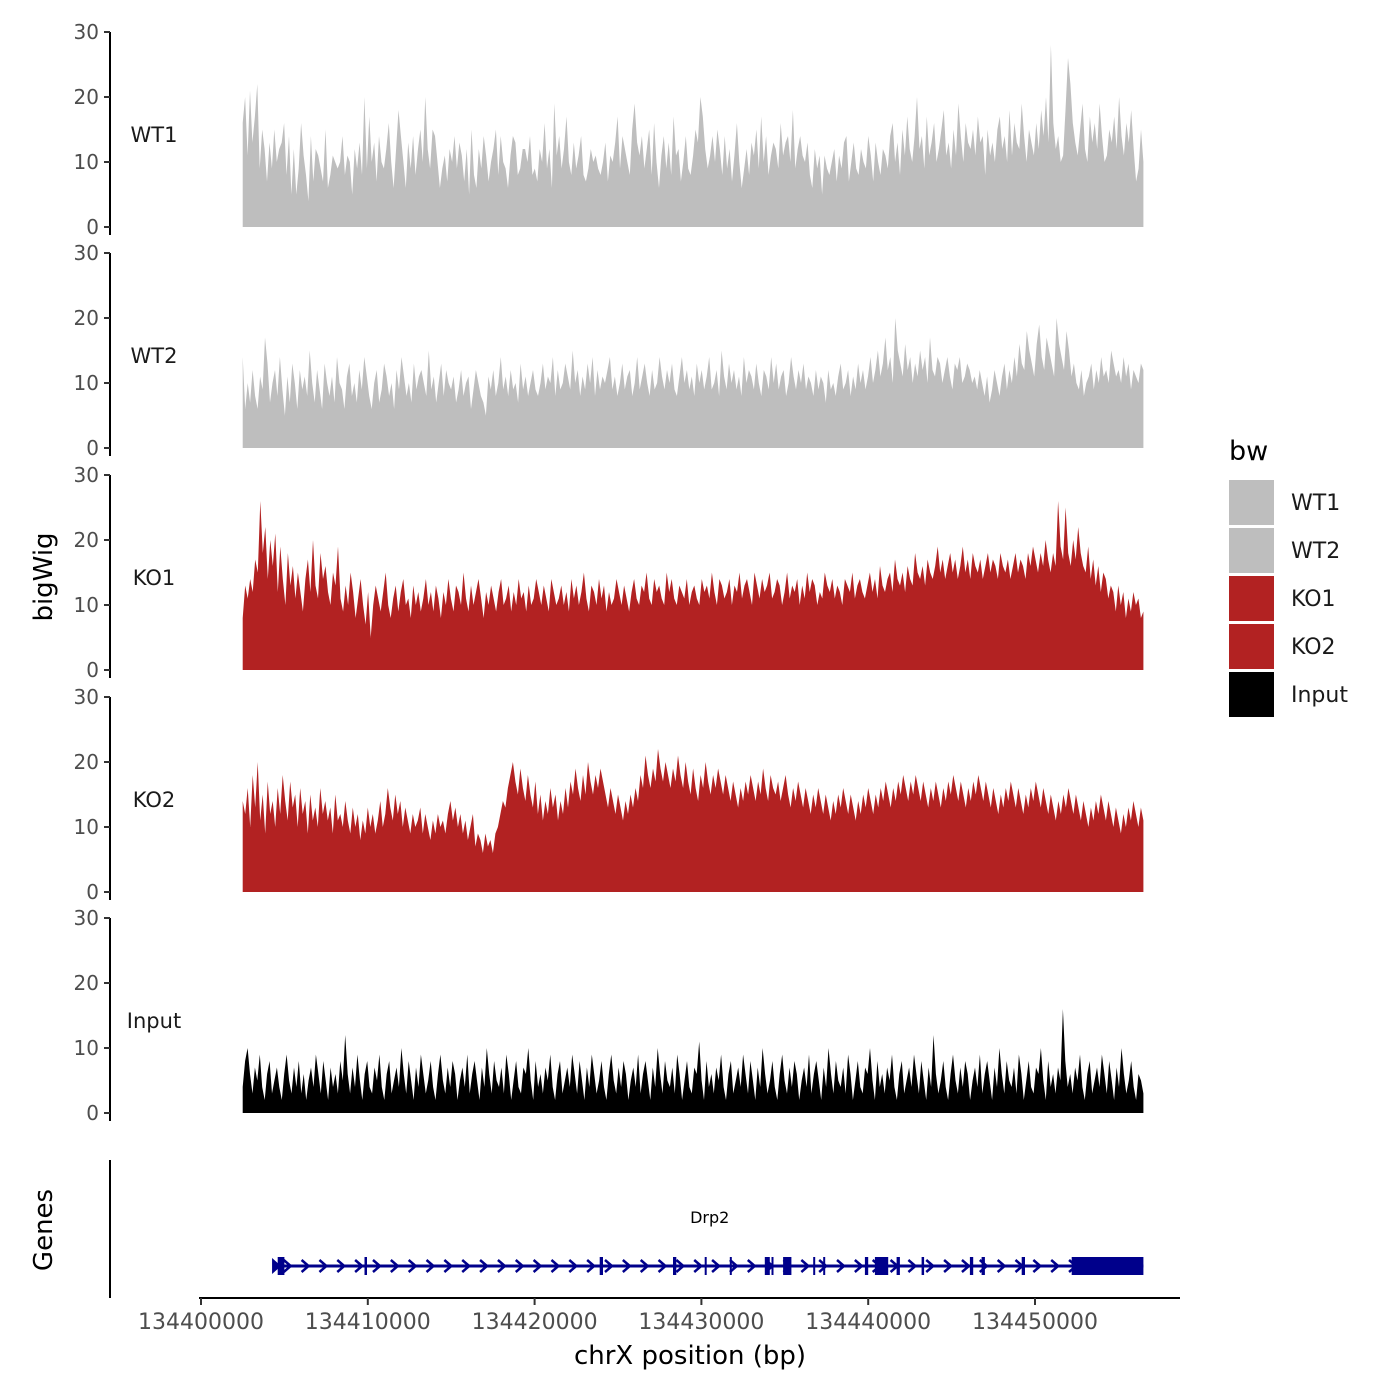 This screenshot has height=1400, width=1400. Describe the element at coordinates (535, 1322) in the screenshot. I see `x-tick-label: 134420000` at that location.